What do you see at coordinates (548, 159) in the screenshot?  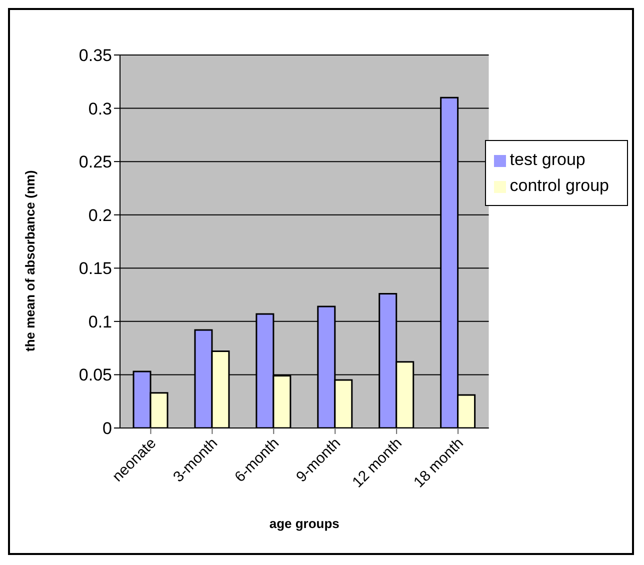 I see `legend-label: test group` at bounding box center [548, 159].